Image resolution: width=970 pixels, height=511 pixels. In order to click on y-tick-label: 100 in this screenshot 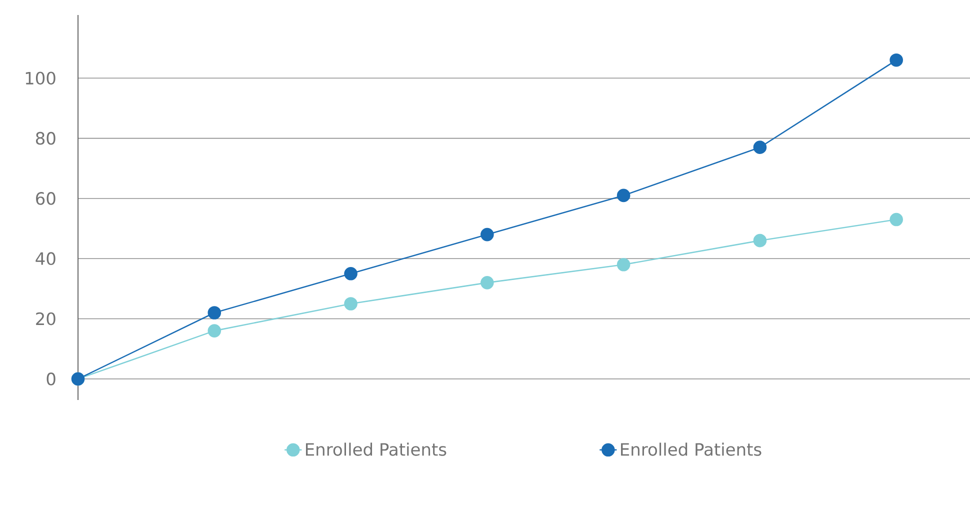, I will do `click(41, 78)`.